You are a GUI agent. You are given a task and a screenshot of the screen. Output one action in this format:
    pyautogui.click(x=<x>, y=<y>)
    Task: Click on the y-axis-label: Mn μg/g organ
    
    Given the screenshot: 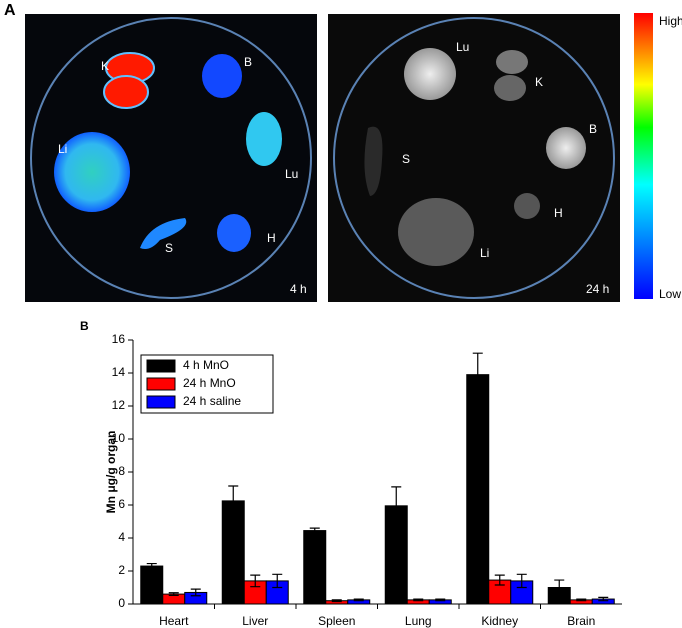 What is the action you would take?
    pyautogui.click(x=111, y=472)
    